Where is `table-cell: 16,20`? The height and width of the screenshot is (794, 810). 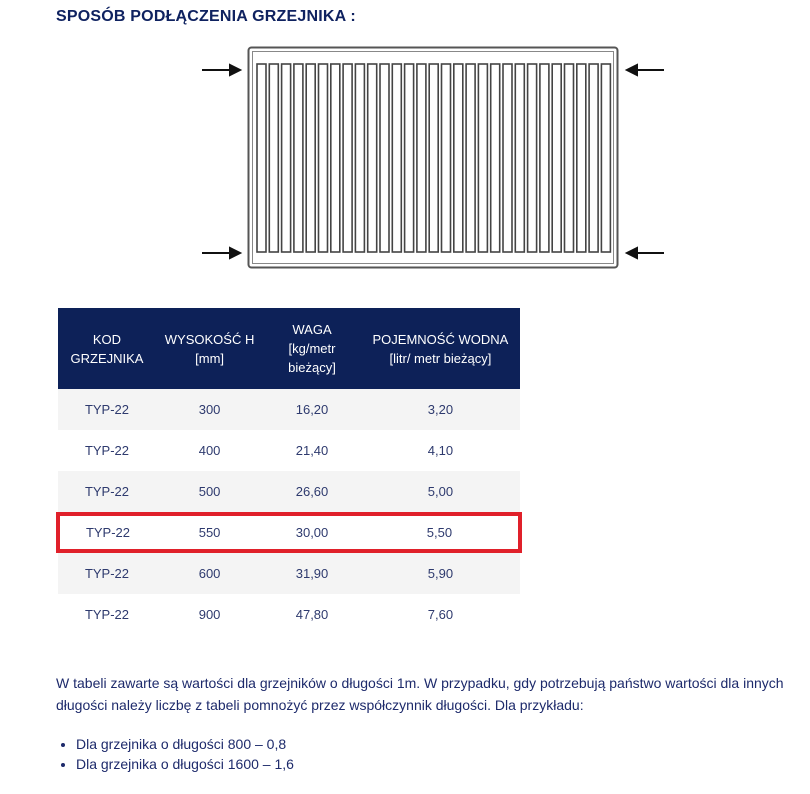
table-cell: 16,20 is located at coordinates (312, 409).